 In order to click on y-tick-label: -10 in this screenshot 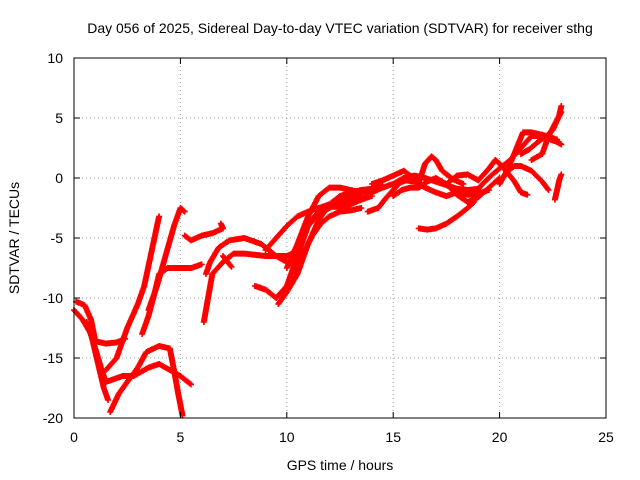, I will do `click(53, 298)`.